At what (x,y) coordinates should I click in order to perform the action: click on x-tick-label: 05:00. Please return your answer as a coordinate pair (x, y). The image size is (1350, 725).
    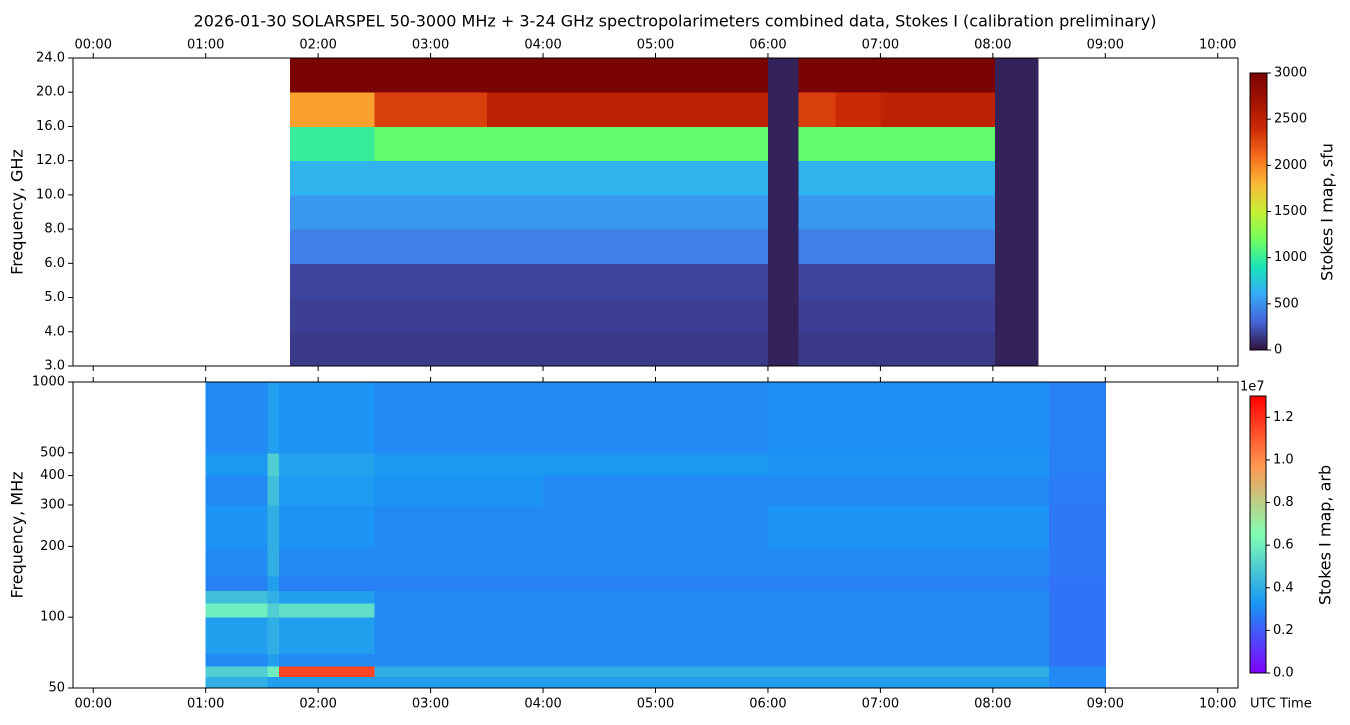
    Looking at the image, I should click on (655, 45).